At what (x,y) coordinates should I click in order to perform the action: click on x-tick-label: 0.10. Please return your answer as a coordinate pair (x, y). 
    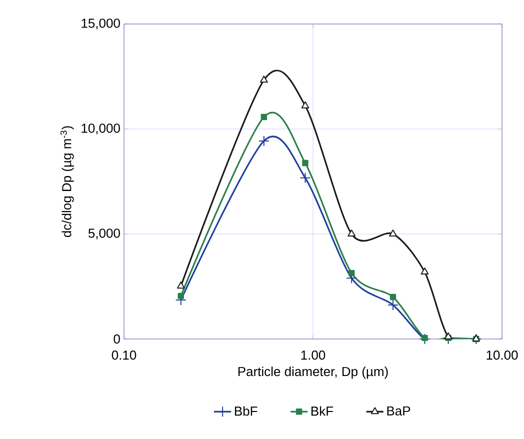
    Looking at the image, I should click on (124, 355).